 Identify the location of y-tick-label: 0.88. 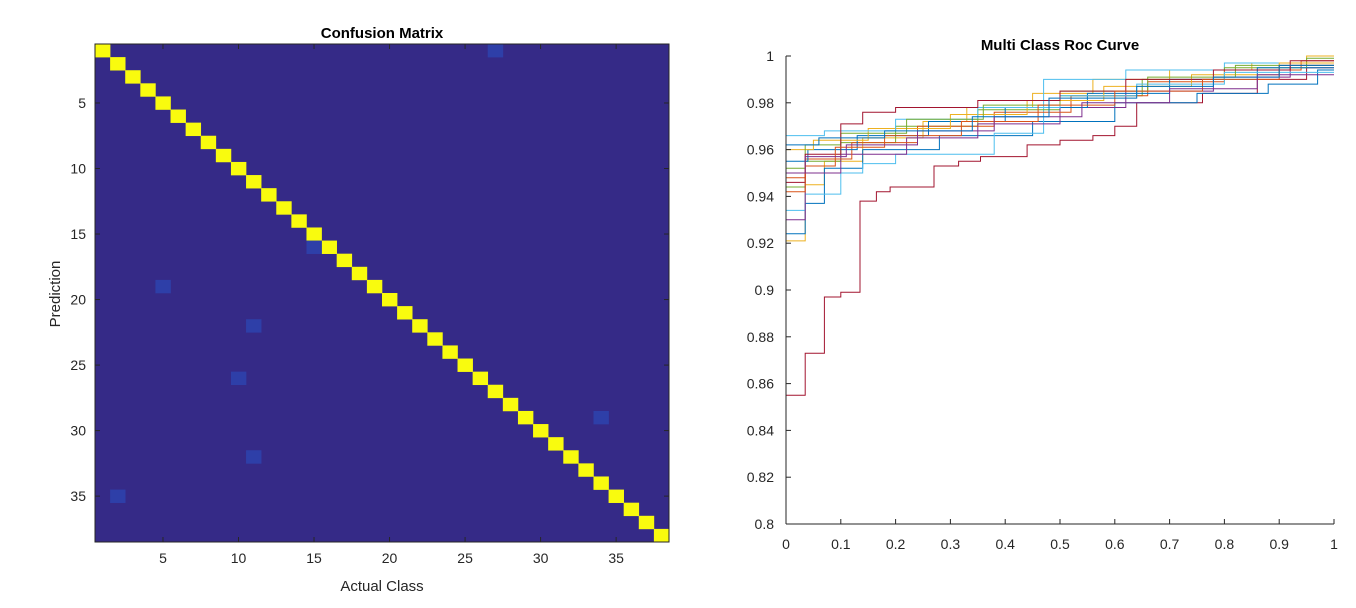
(760, 337).